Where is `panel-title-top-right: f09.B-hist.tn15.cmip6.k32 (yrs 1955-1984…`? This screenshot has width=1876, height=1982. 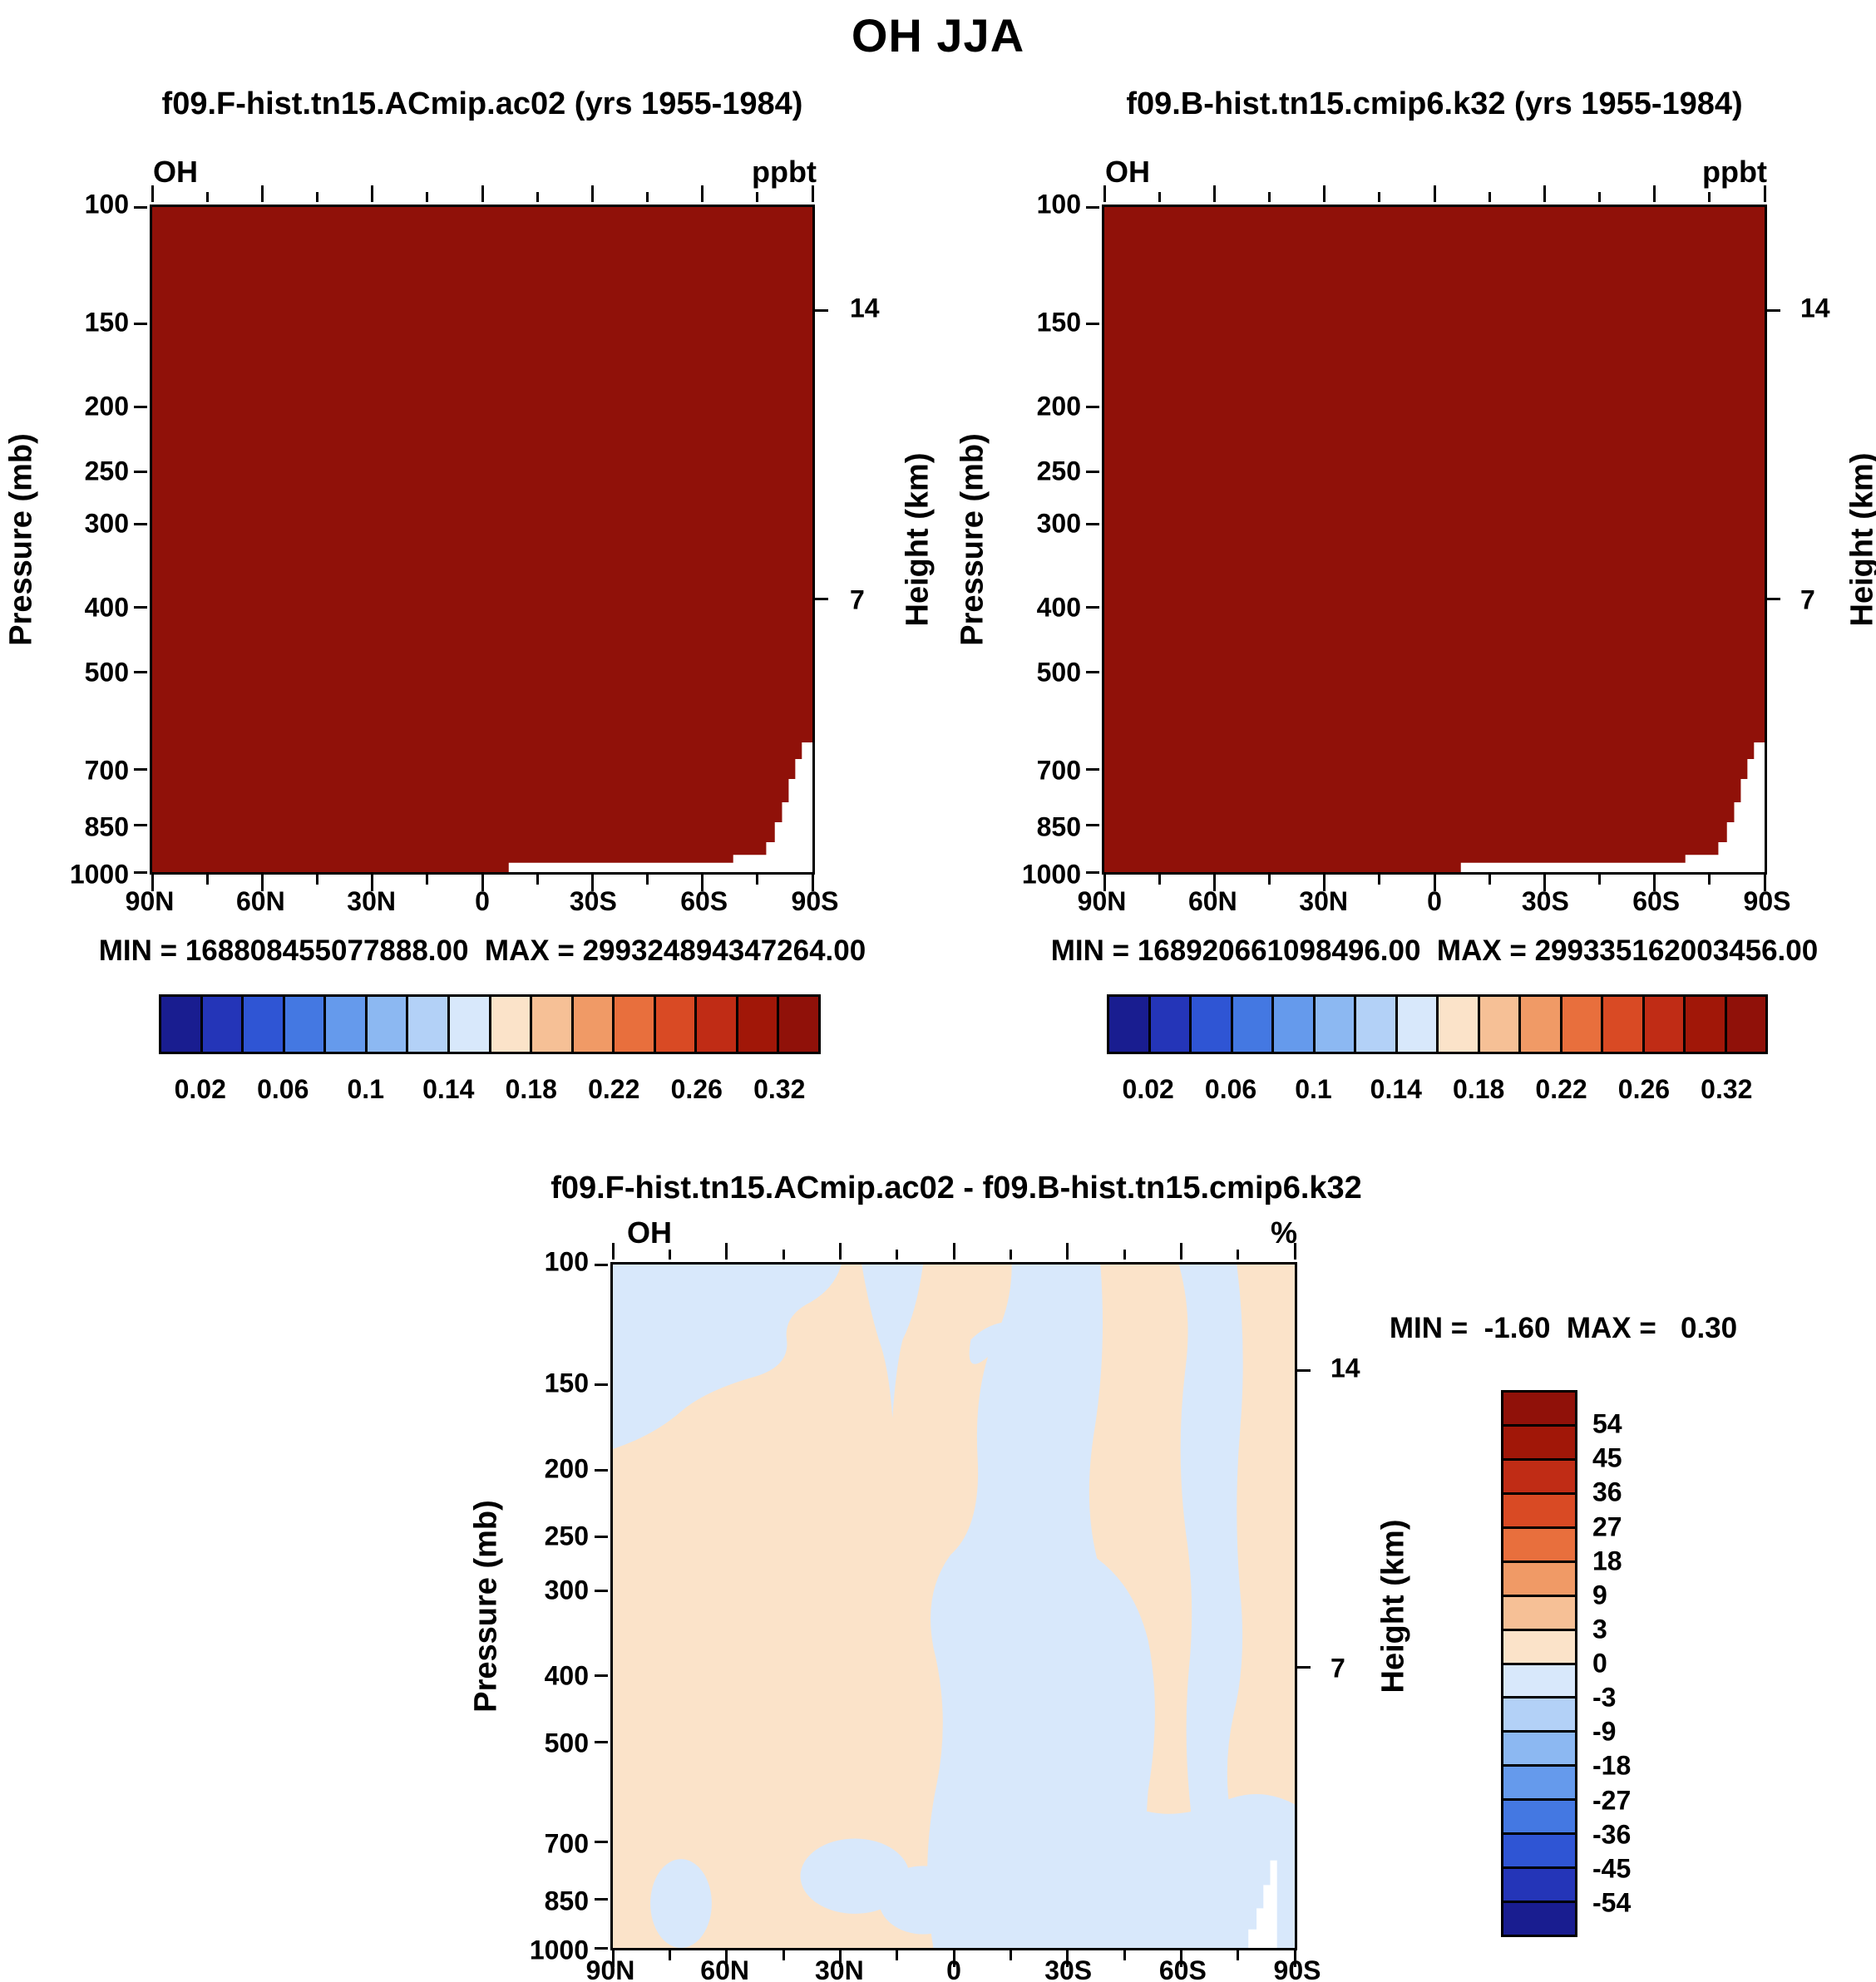
panel-title-top-right: f09.B-hist.tn15.cmip6.k32 (yrs 1955-1984… is located at coordinates (1435, 103).